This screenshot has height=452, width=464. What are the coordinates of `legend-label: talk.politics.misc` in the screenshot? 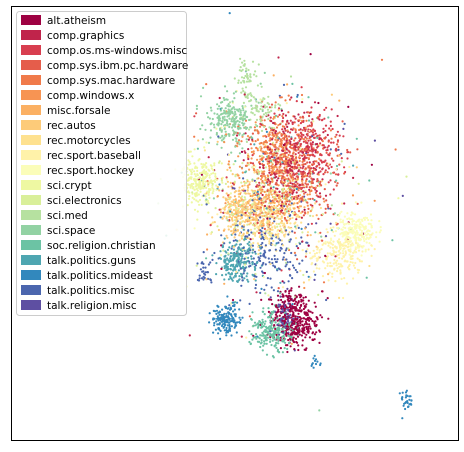 It's located at (91, 291).